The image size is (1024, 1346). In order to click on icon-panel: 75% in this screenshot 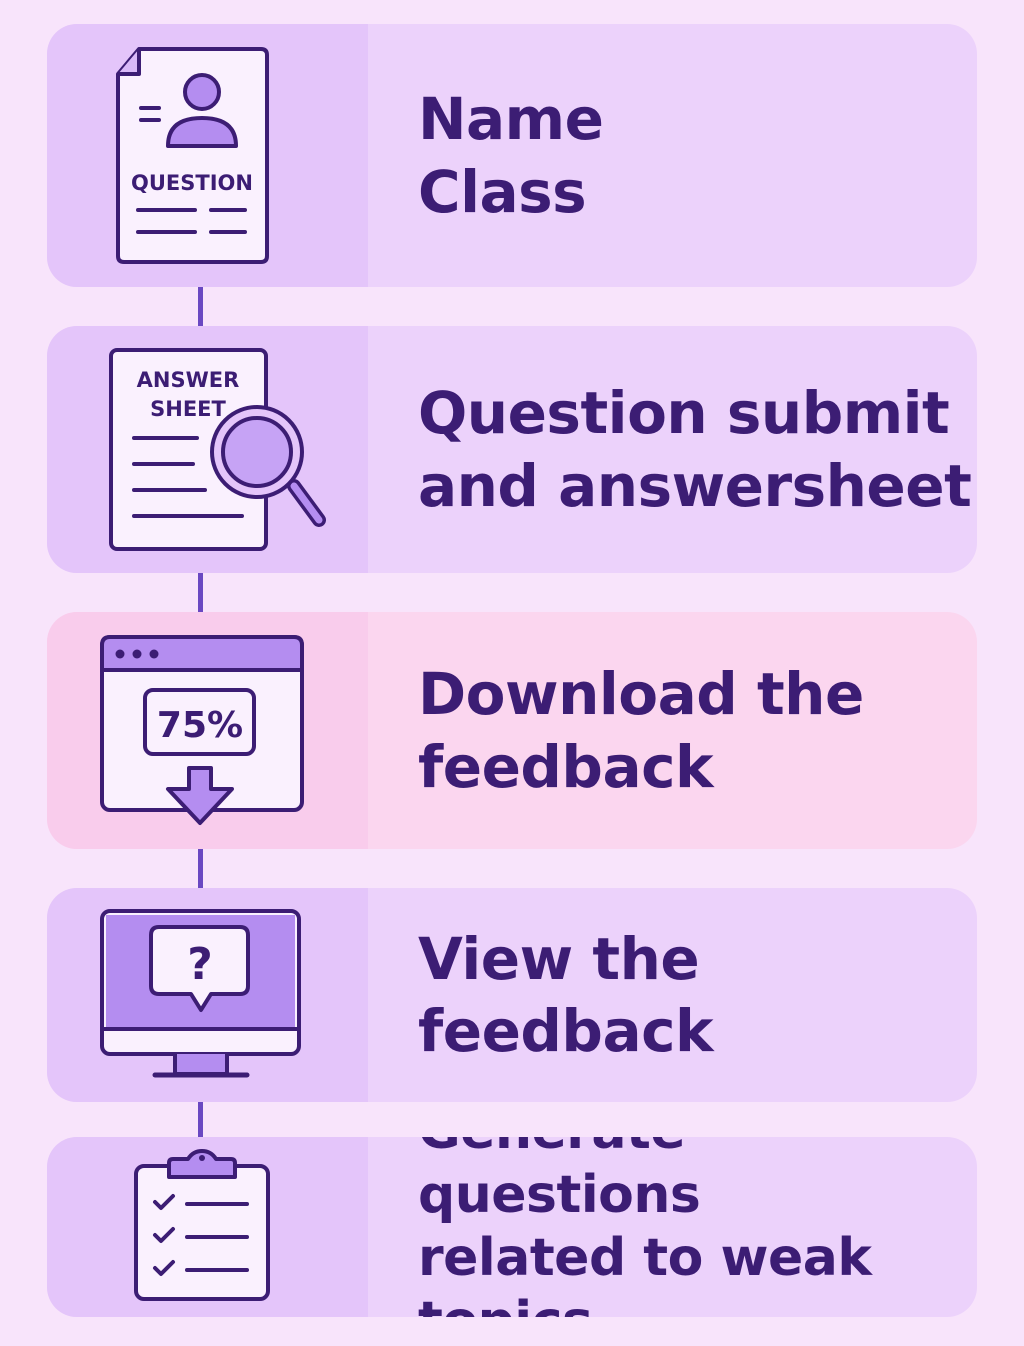, I will do `click(207, 730)`.